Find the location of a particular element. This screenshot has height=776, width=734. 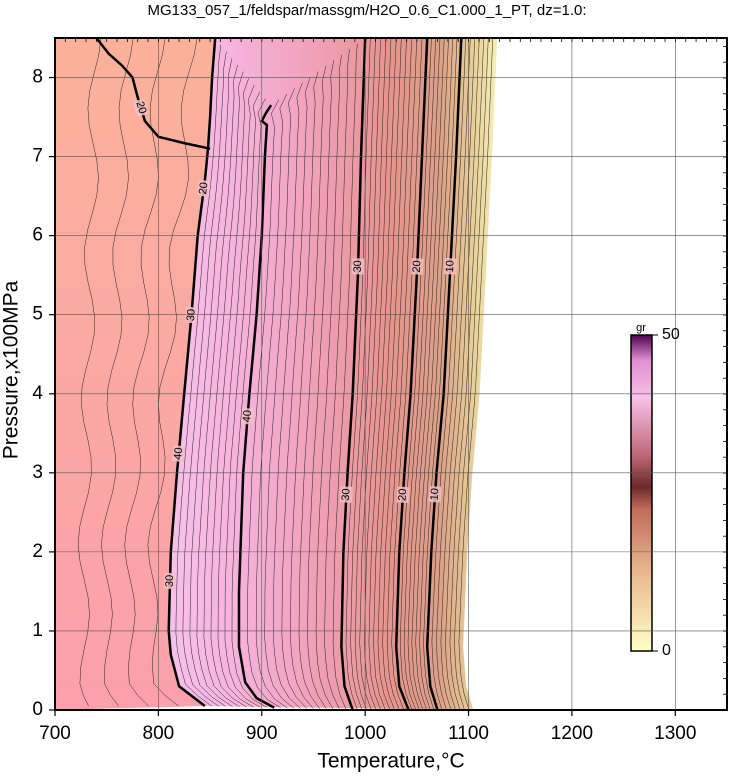

y-tick-label: 4 is located at coordinates (37, 393).